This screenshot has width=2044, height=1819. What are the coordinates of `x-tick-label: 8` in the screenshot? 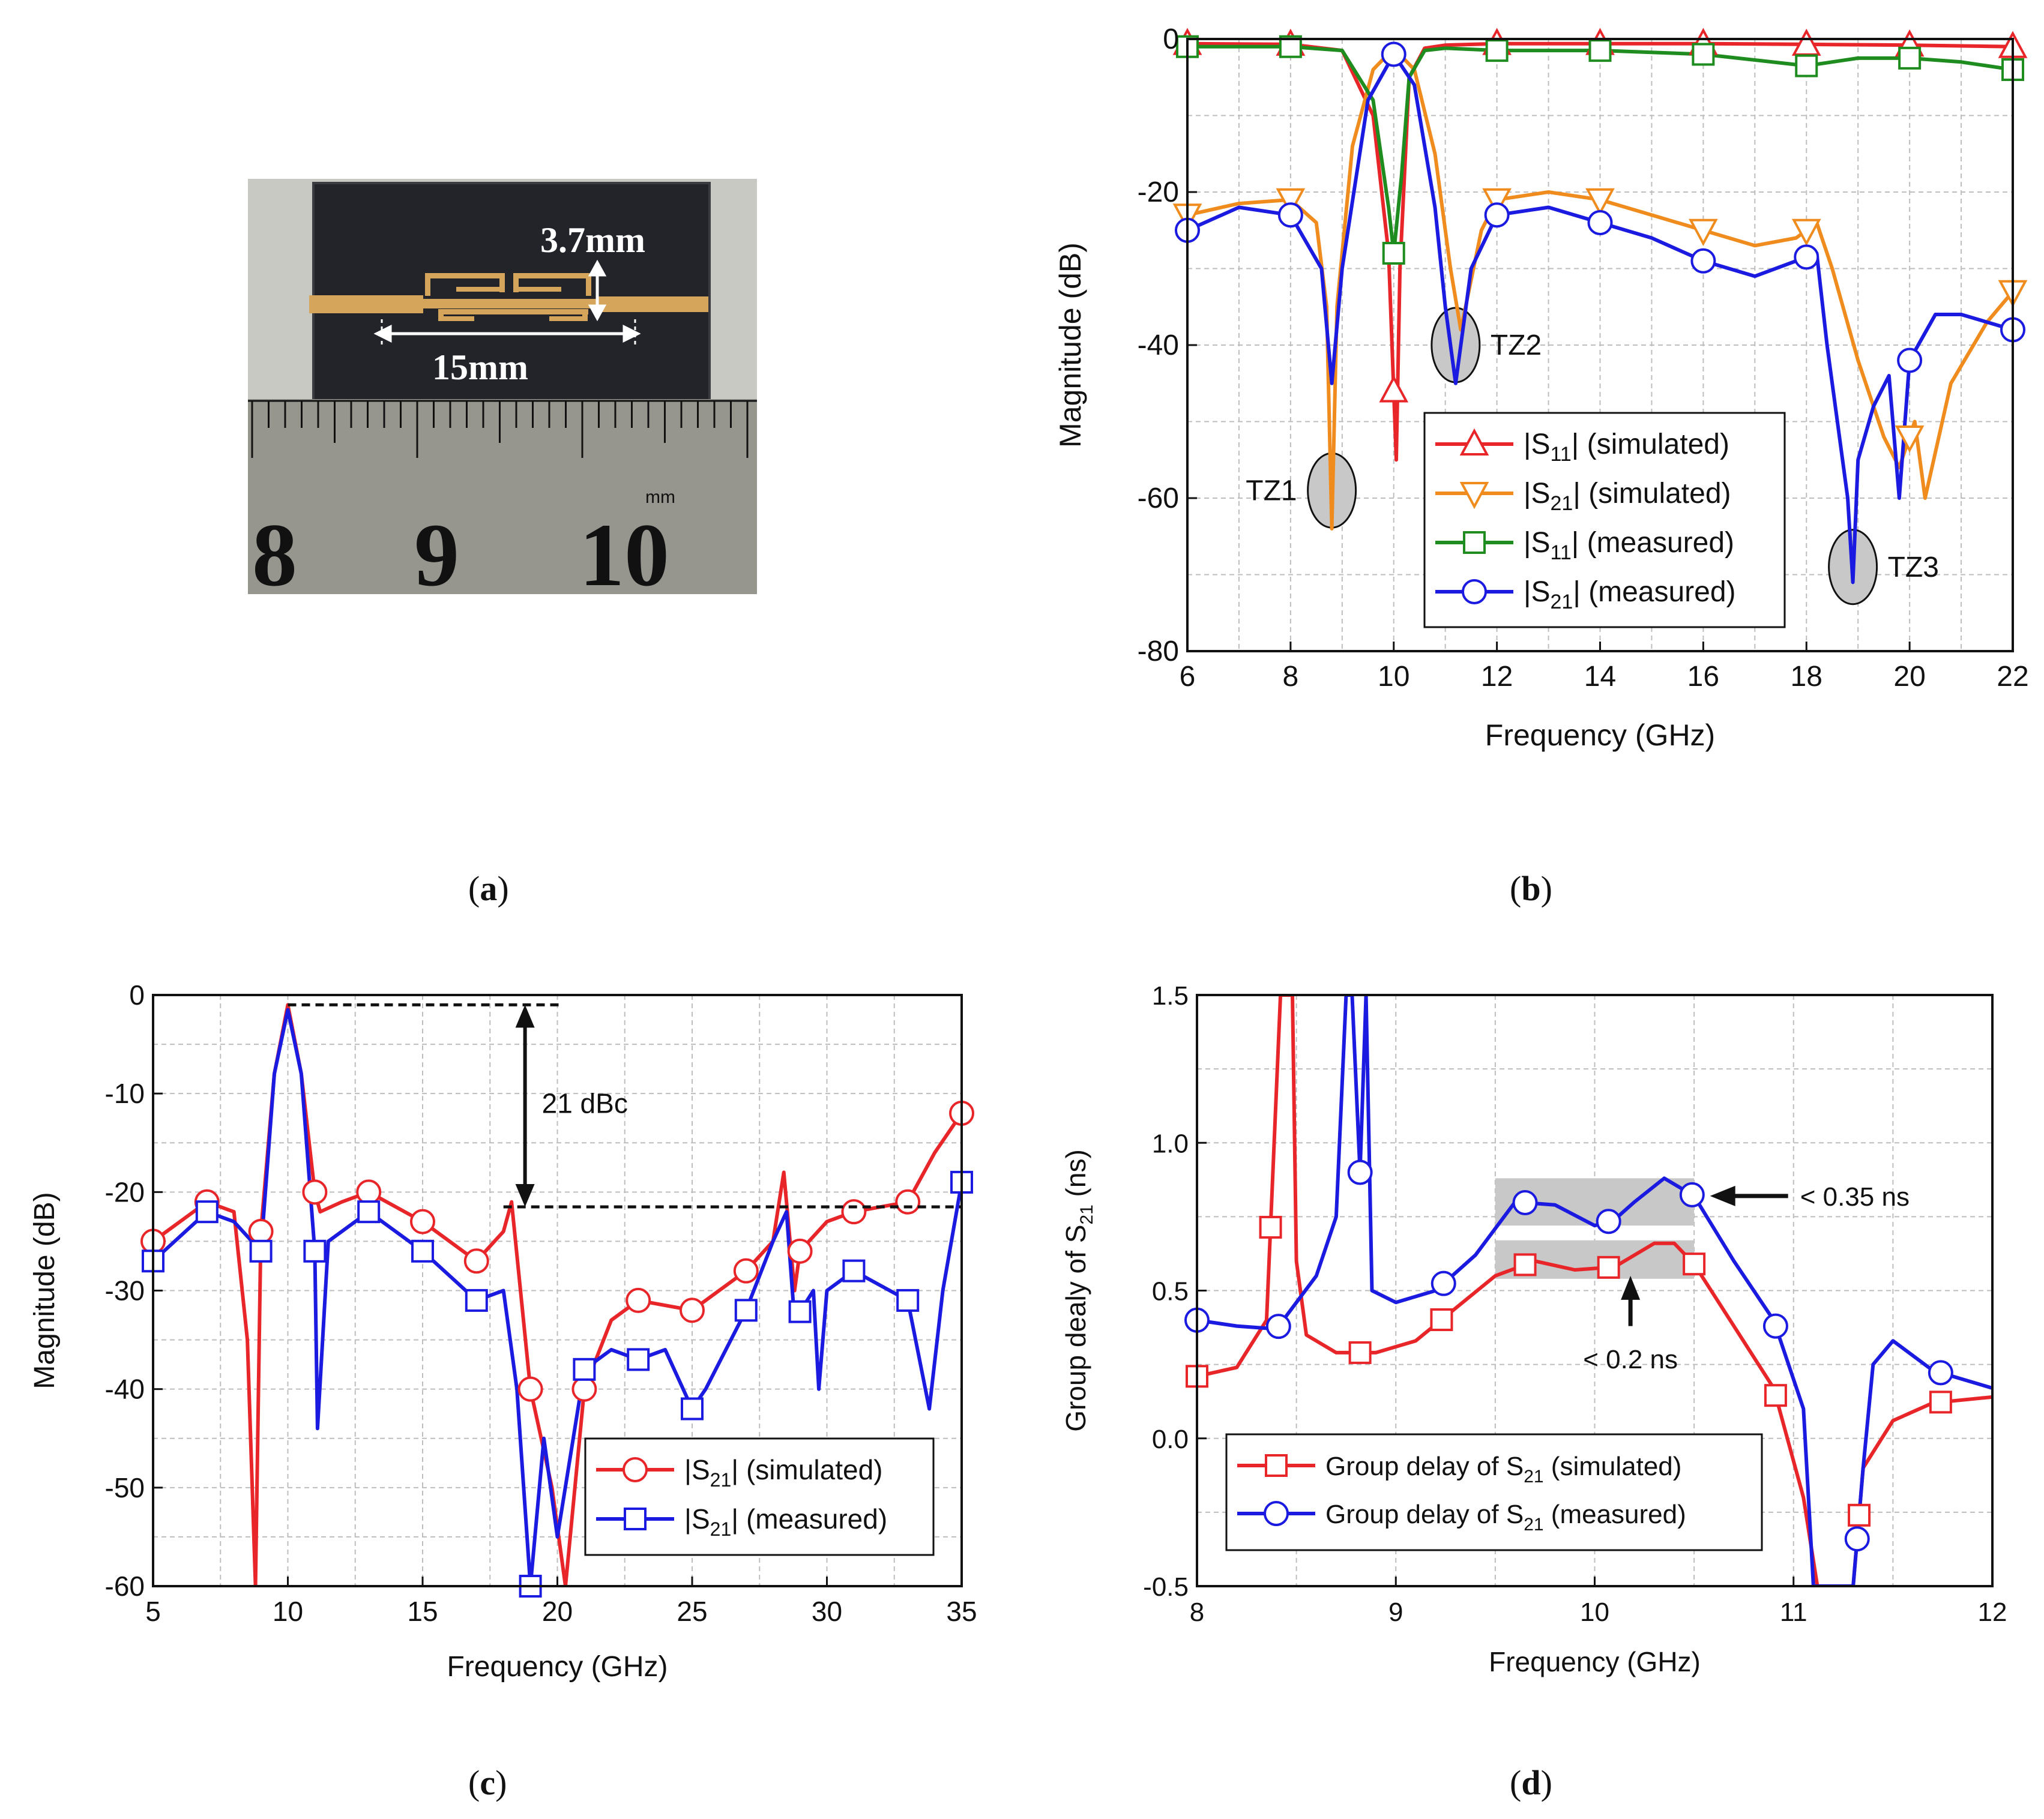 It's located at (1197, 1612).